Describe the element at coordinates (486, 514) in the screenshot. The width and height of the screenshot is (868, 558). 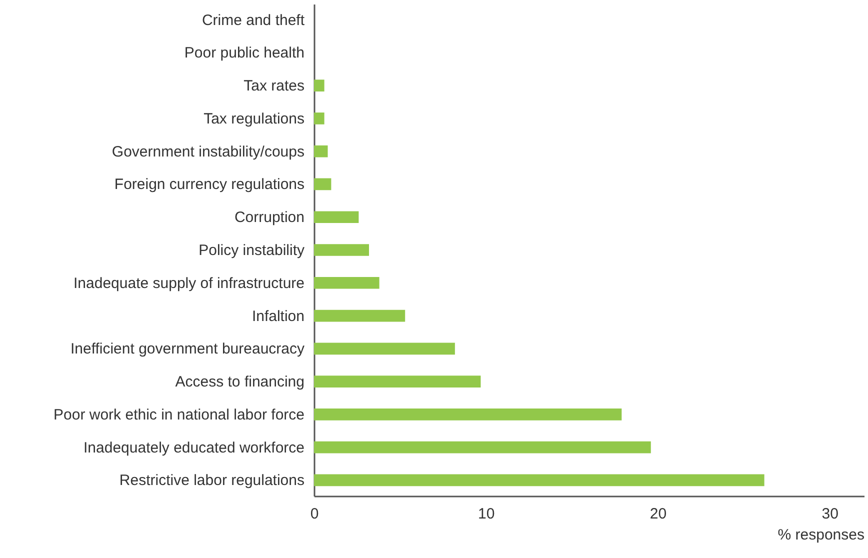
I see `x-tick-label: 10` at that location.